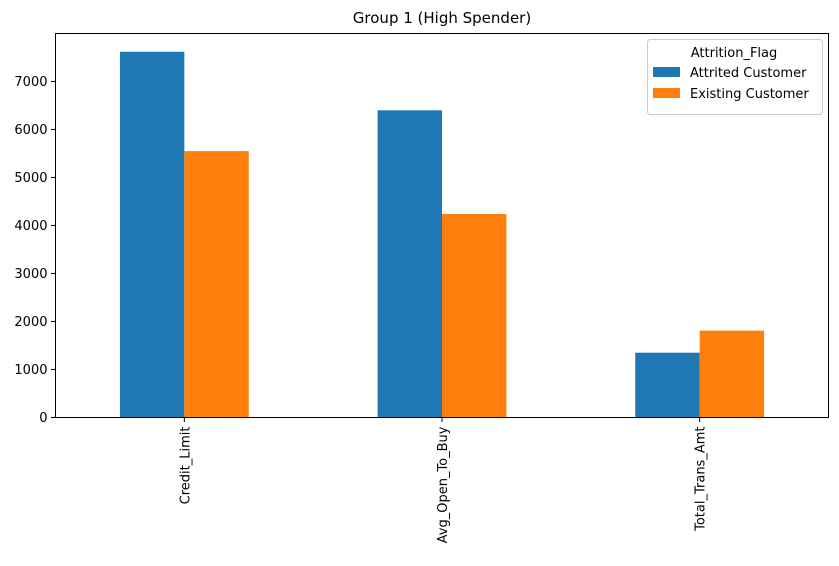 This screenshot has height=566, width=839. I want to click on legend-swatch-attrited, so click(666, 72).